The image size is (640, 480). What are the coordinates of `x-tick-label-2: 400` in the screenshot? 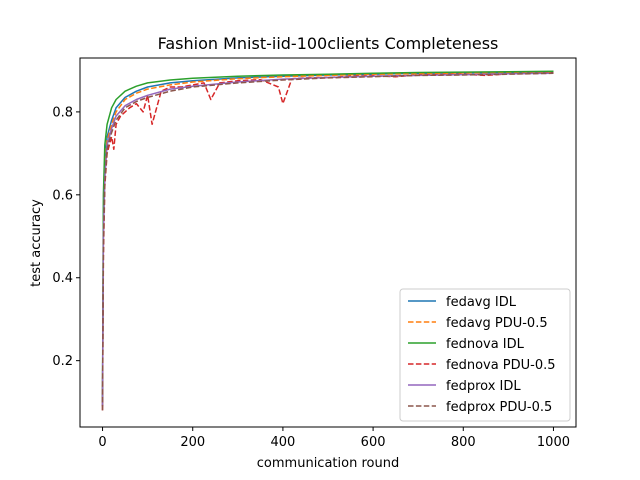 It's located at (282, 442).